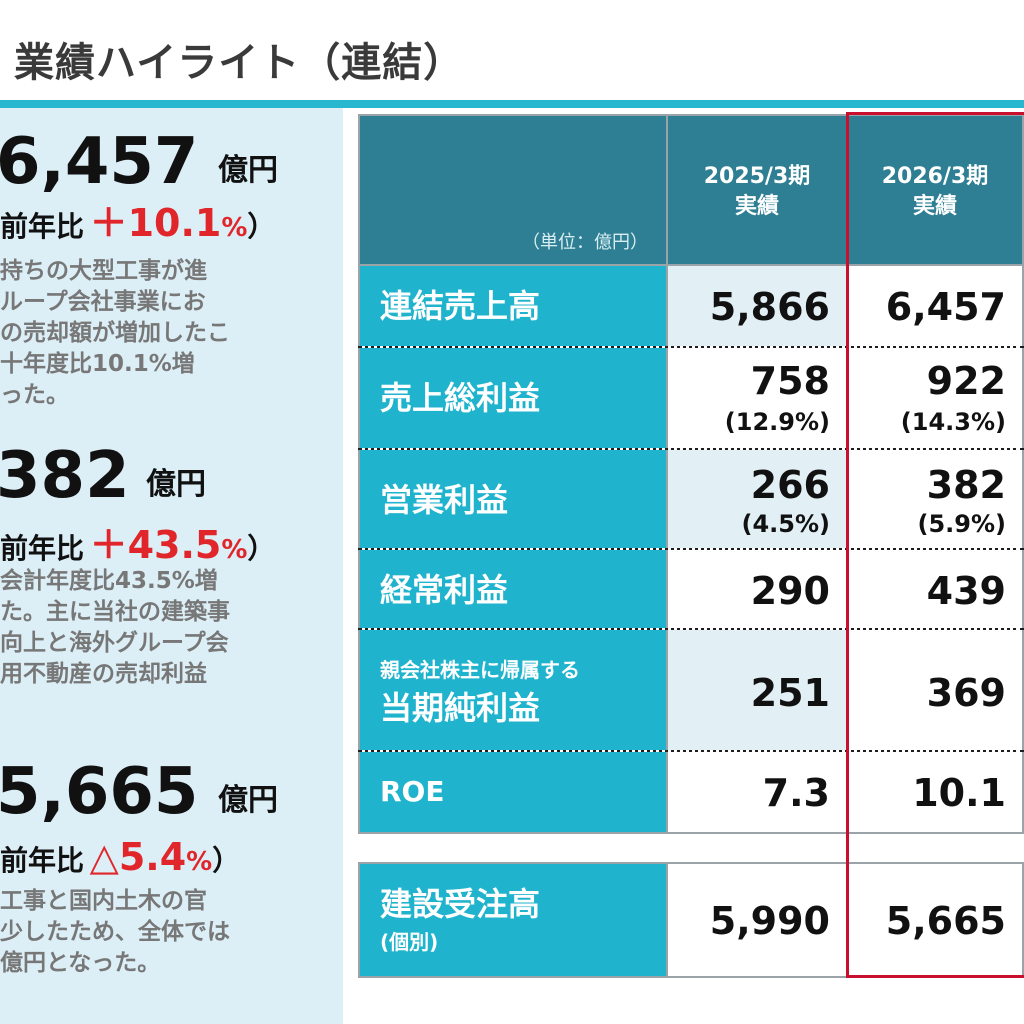 The image size is (1024, 1024). I want to click on table-row-label-orders: 建設受注高 (個別), so click(513, 920).